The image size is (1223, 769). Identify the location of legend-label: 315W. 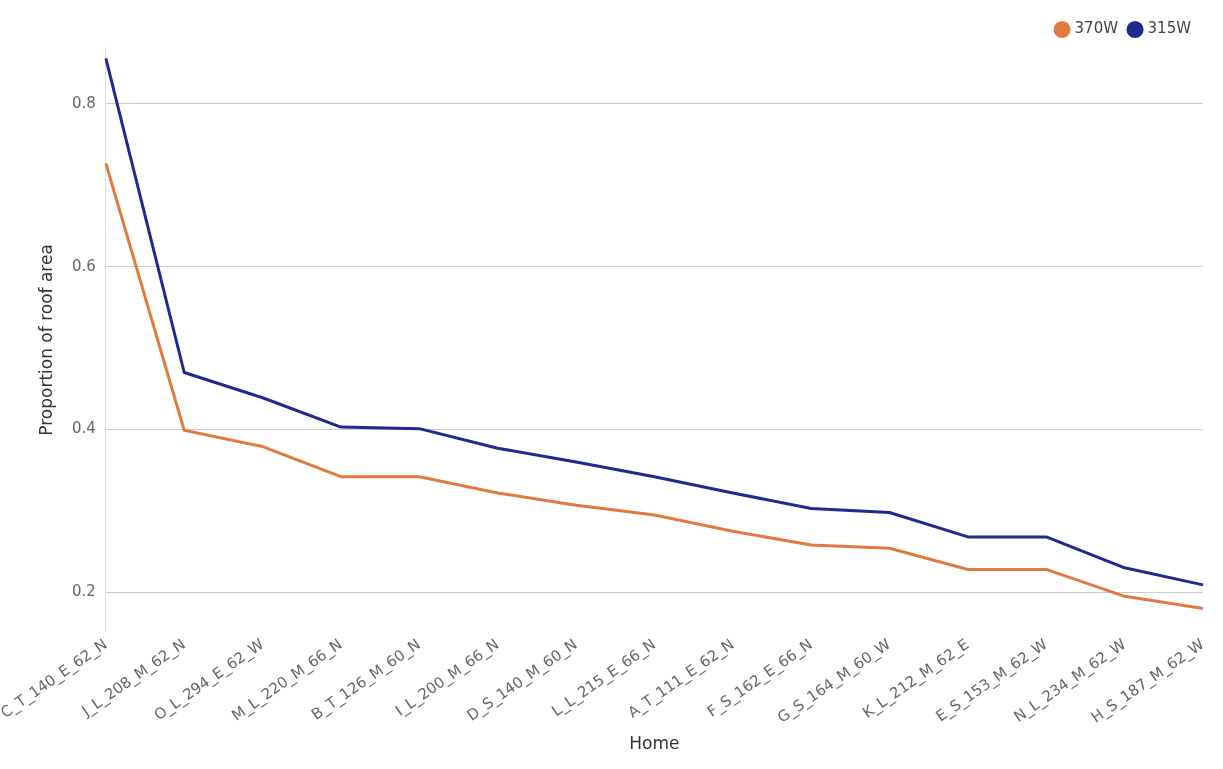
(1169, 28).